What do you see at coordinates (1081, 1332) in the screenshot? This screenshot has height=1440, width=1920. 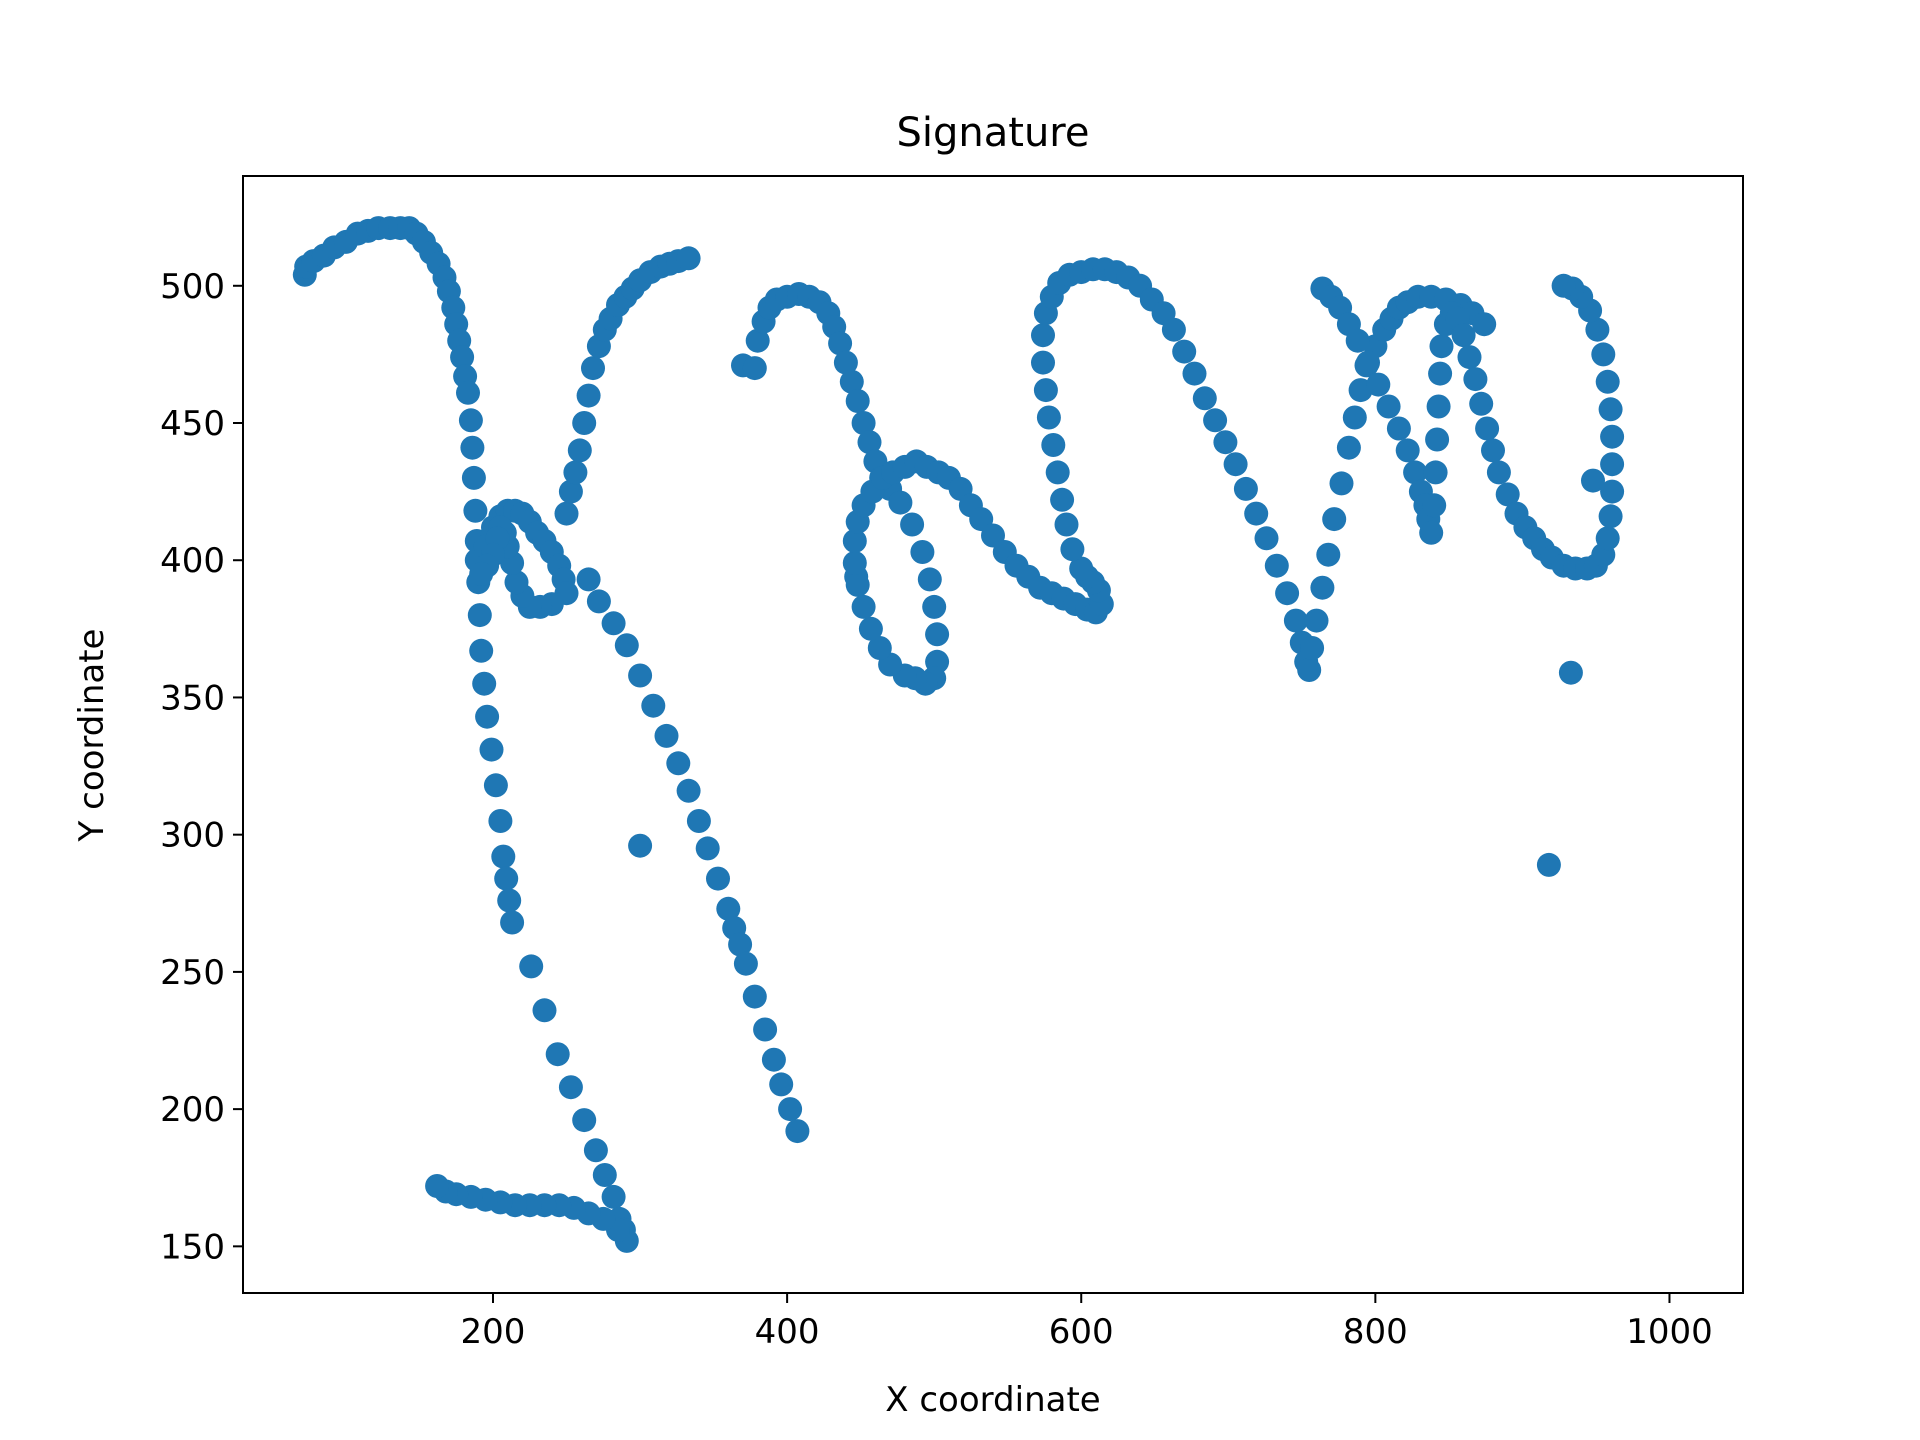 I see `x-tick-label: 600` at bounding box center [1081, 1332].